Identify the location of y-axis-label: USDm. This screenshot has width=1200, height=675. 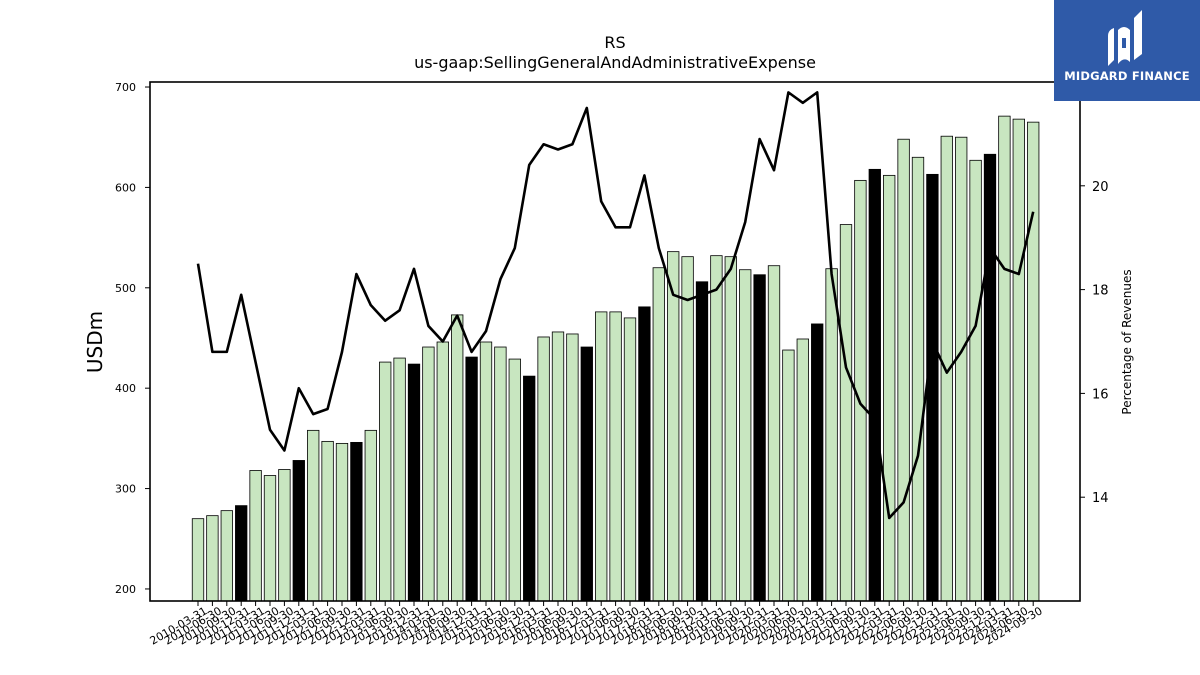
(95, 342).